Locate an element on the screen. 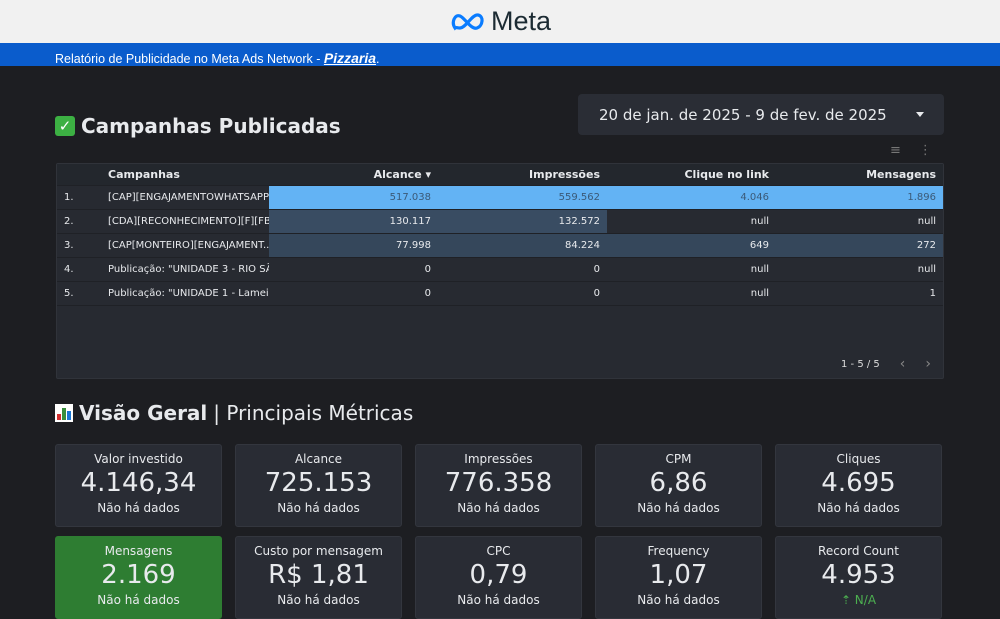 The image size is (1000, 619). metric-card: CPM 6,86 Não há dados is located at coordinates (678, 485).